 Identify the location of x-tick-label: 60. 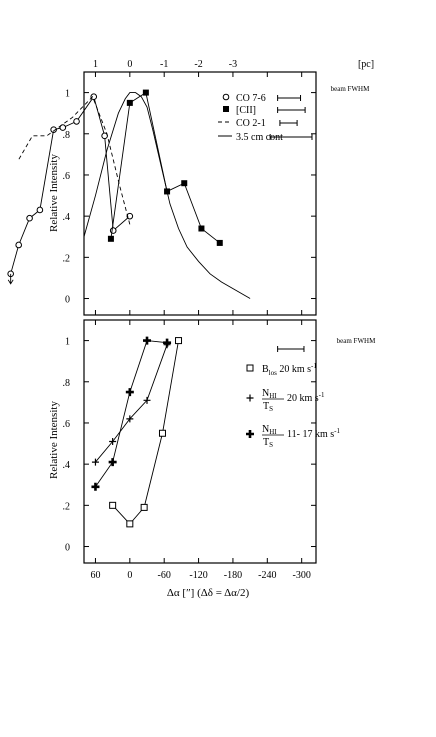
(95, 575).